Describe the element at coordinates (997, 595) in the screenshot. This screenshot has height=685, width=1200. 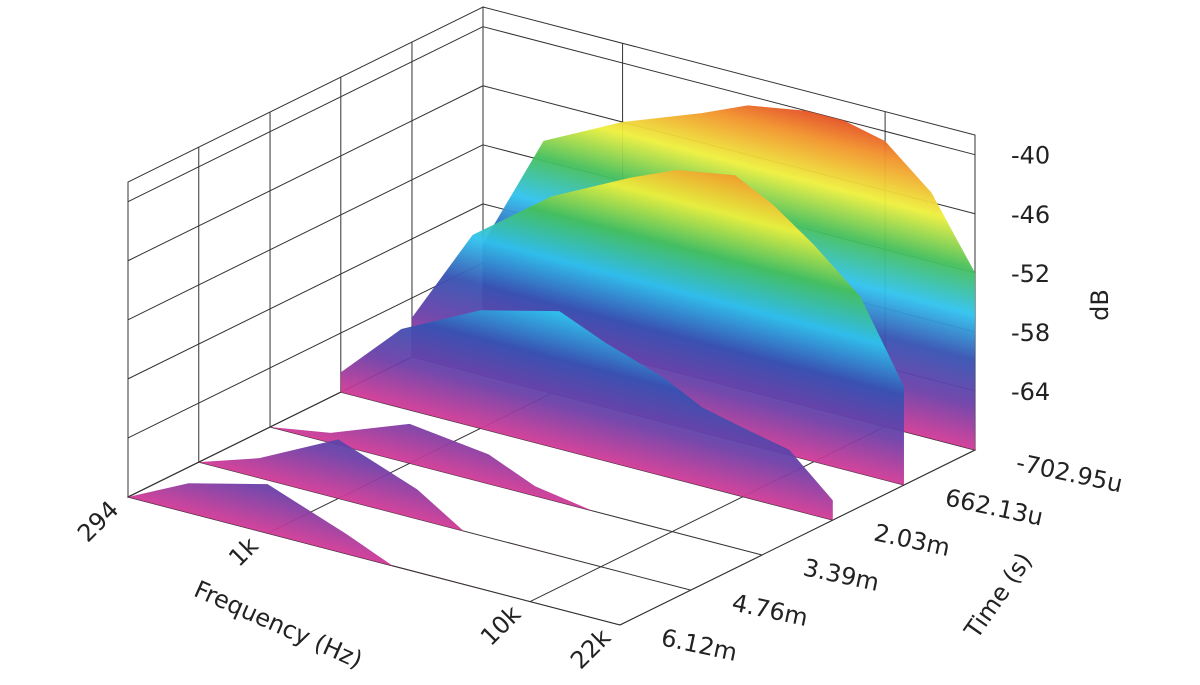
I see `y-axis-title: Time (s)` at that location.